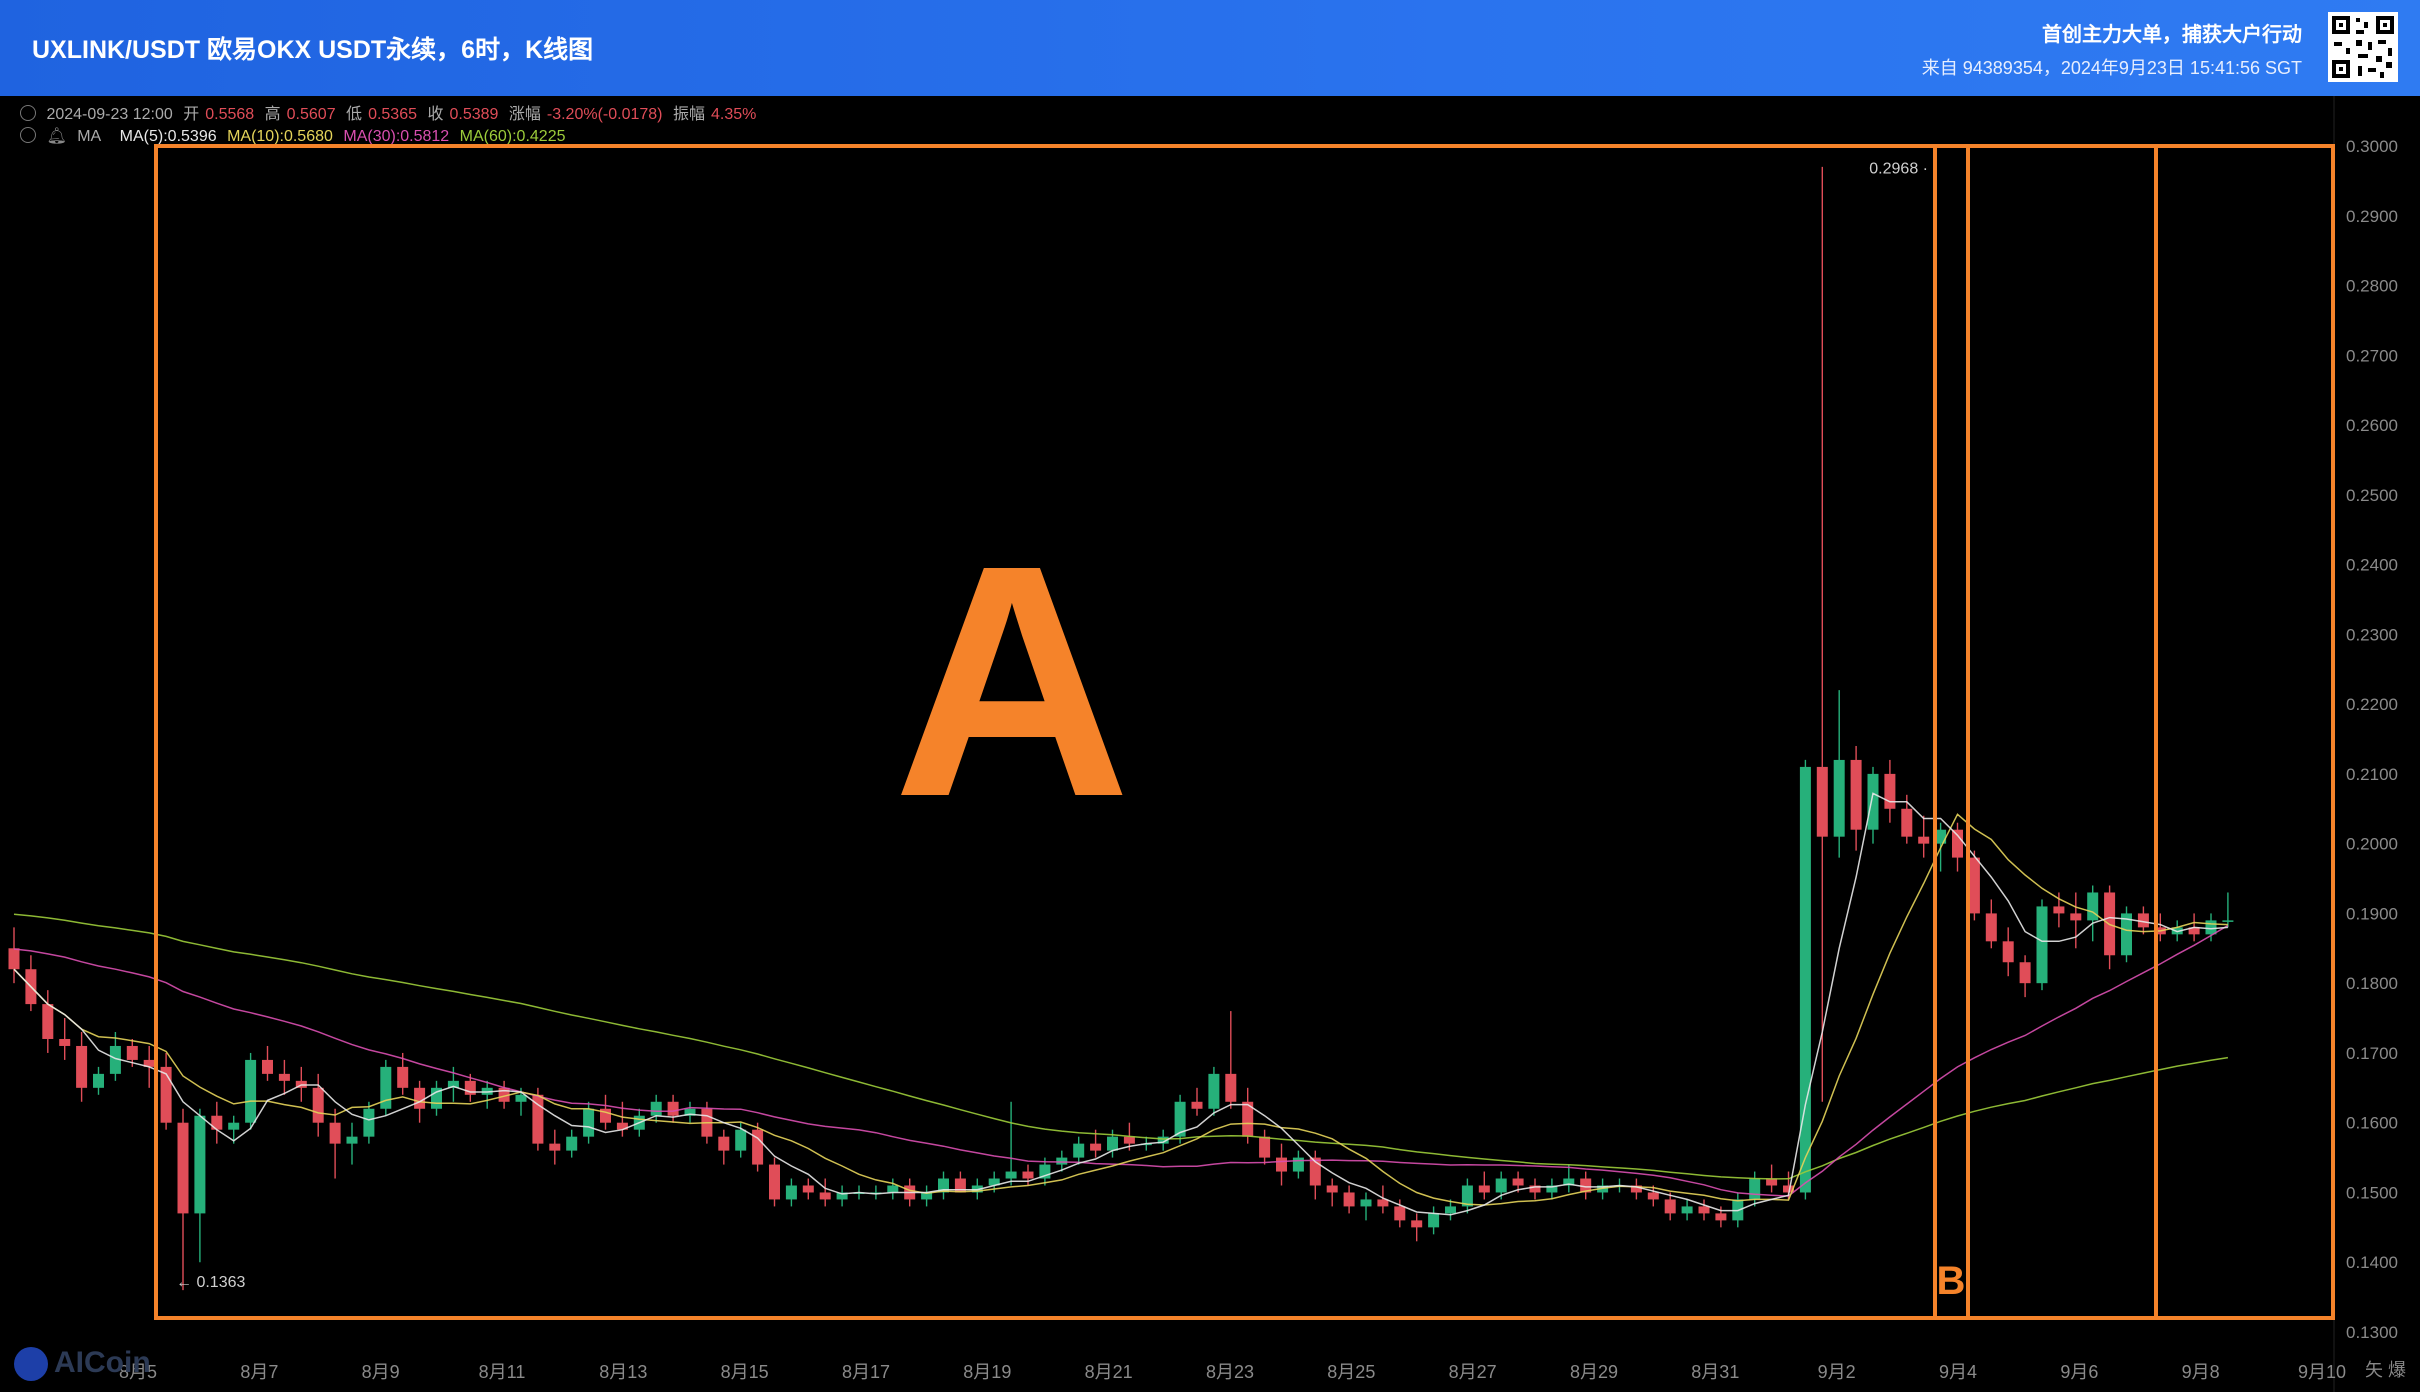 Image resolution: width=2420 pixels, height=1392 pixels. Describe the element at coordinates (396, 136) in the screenshot. I see `ma30-value: MA(30):0.5812` at that location.